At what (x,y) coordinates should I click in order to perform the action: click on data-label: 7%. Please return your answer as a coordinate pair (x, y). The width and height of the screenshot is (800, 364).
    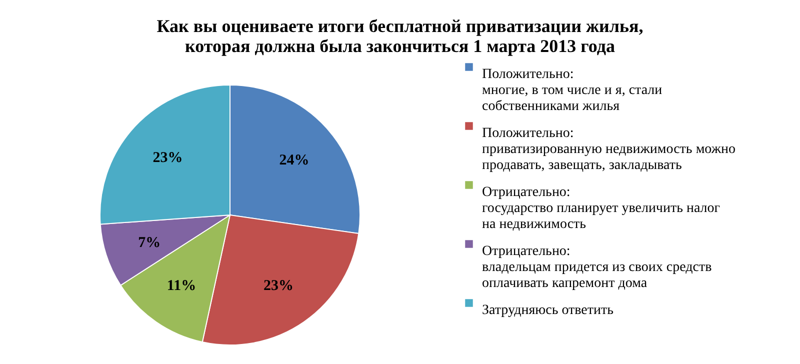
    Looking at the image, I should click on (149, 242).